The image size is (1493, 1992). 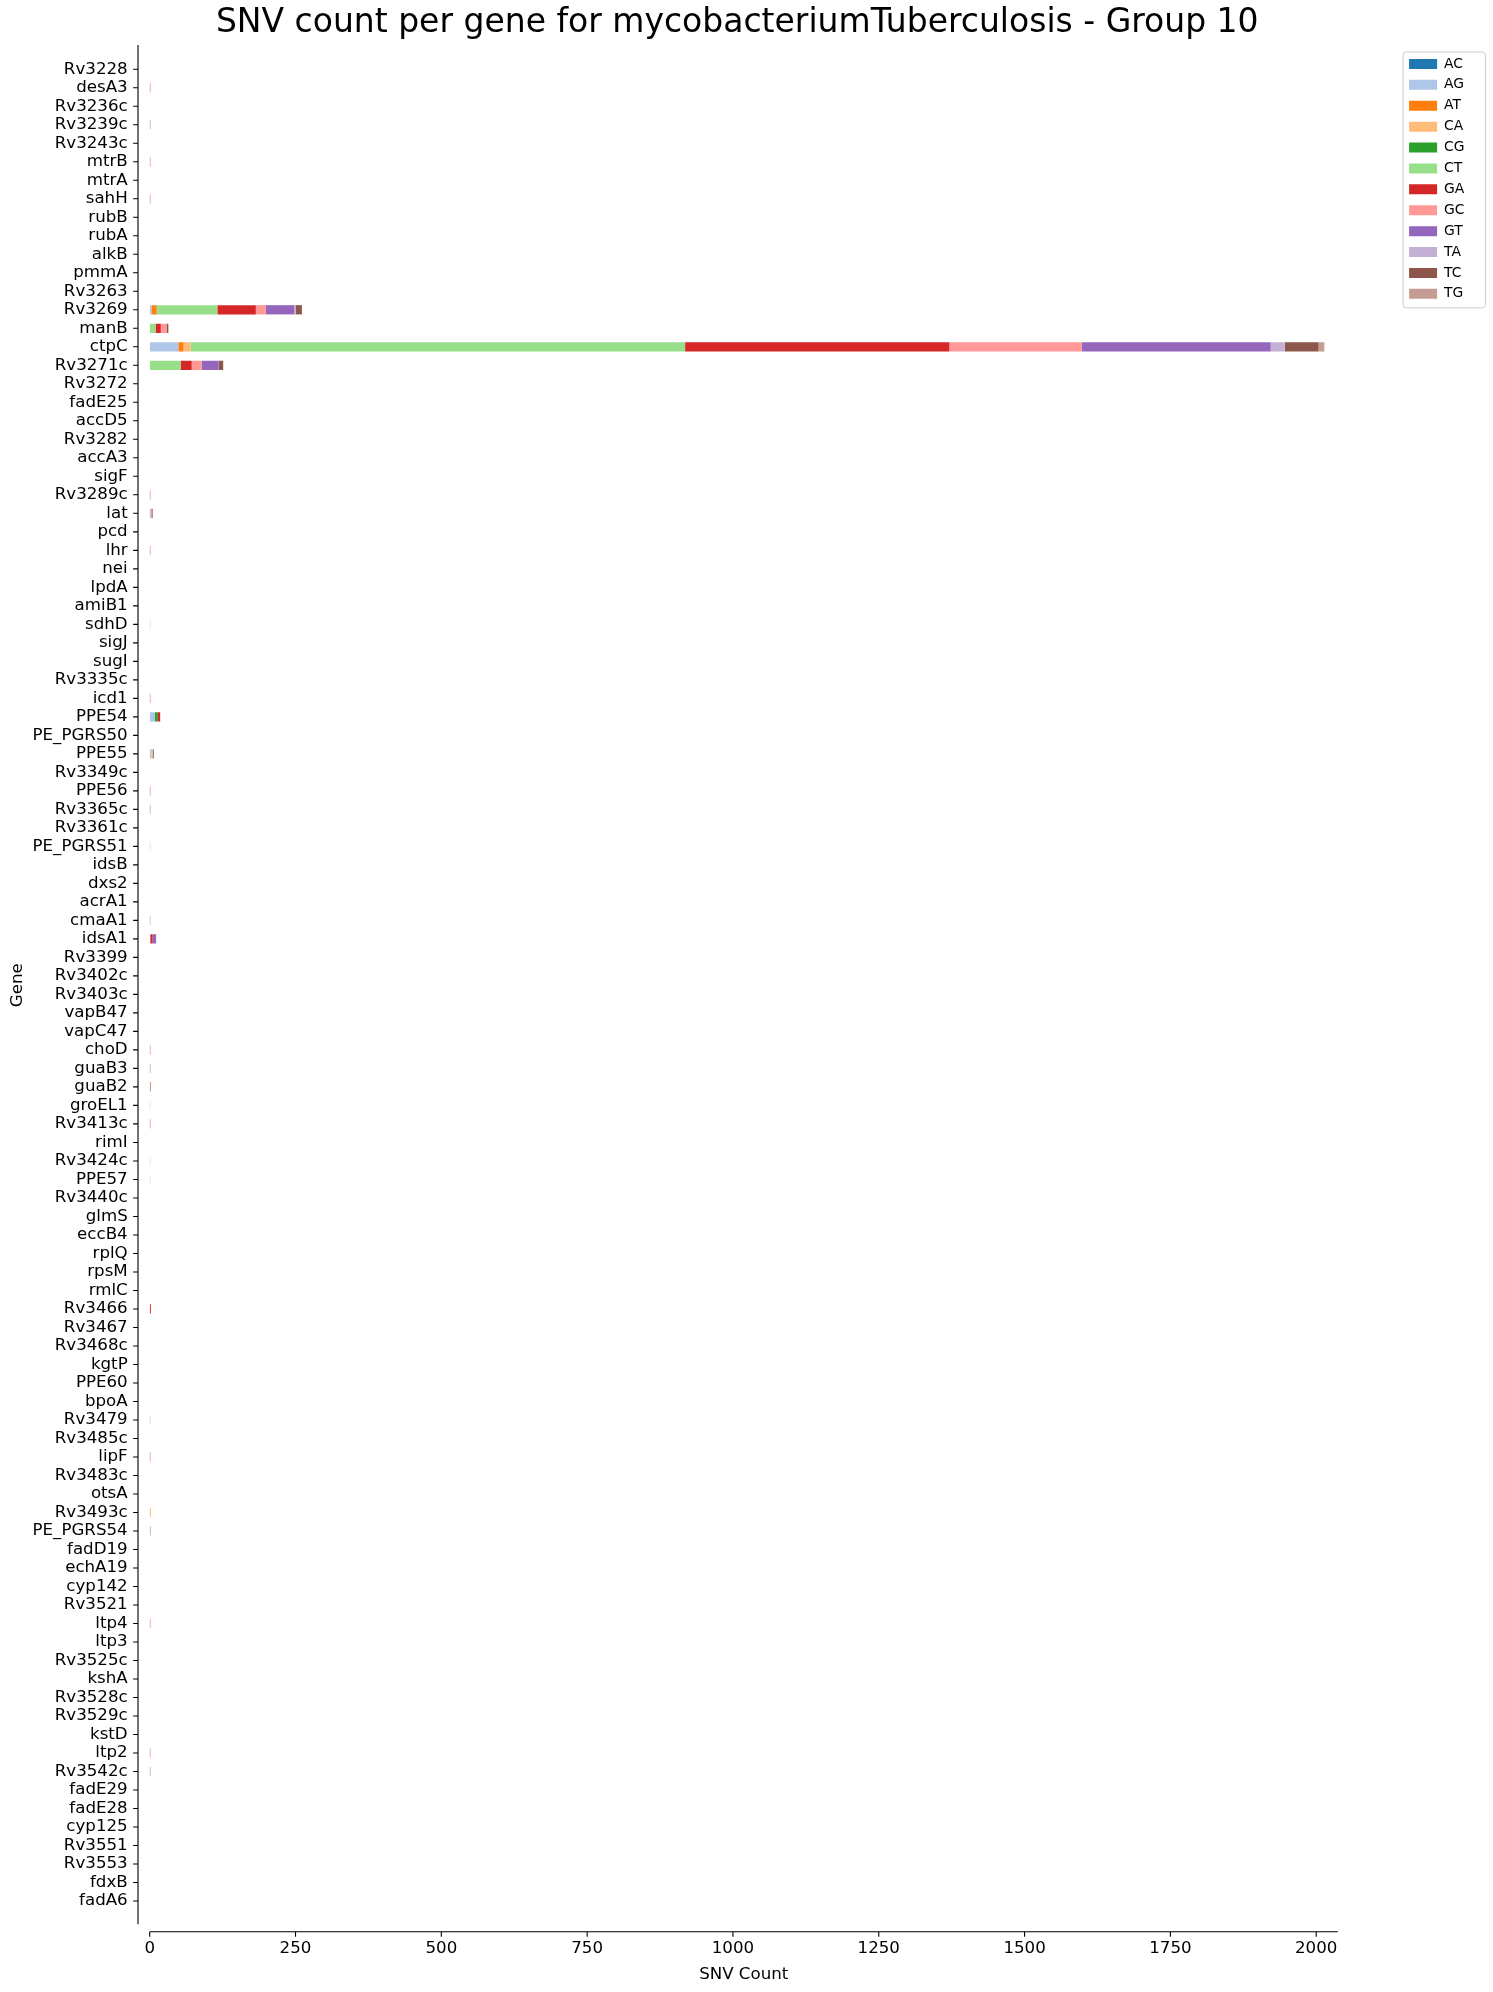 What do you see at coordinates (113, 1456) in the screenshot?
I see `y-tick-label: lipF` at bounding box center [113, 1456].